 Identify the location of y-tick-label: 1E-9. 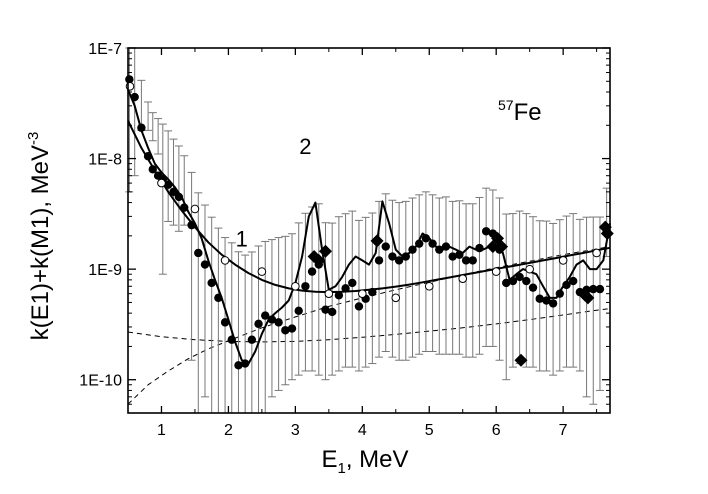
(105, 270).